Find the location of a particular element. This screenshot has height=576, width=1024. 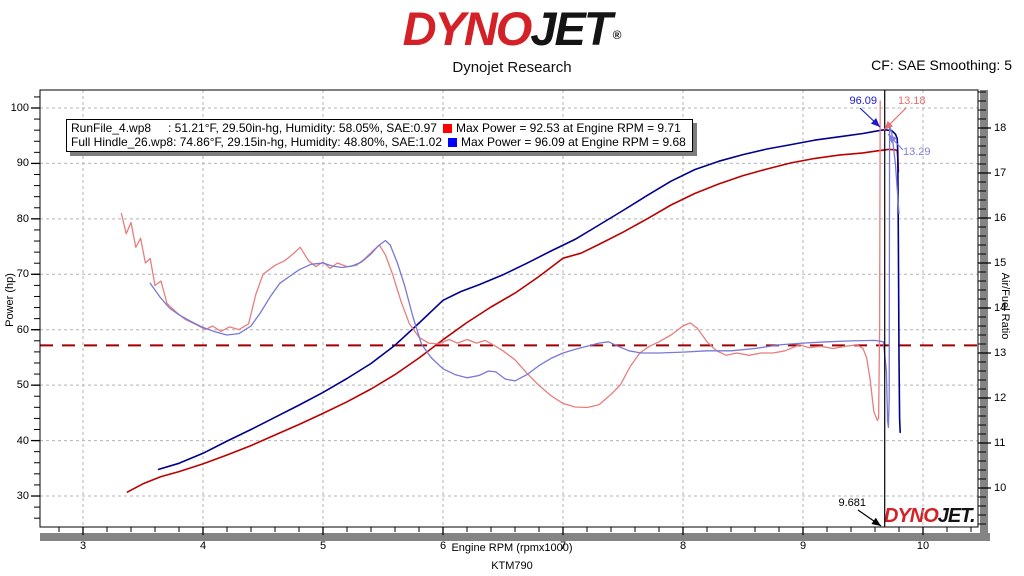

registered-mark: ® is located at coordinates (617, 35).